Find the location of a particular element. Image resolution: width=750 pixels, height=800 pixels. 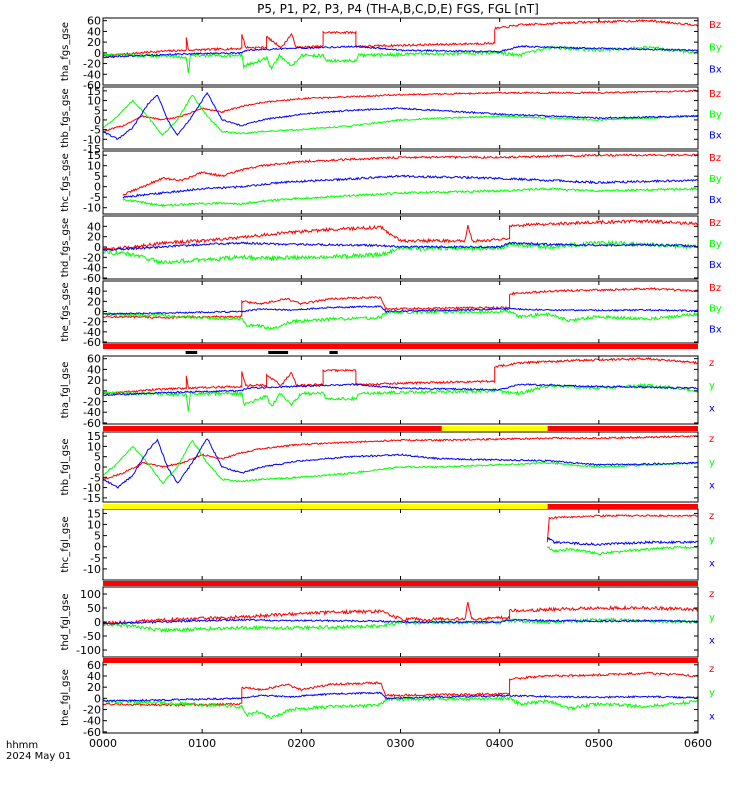

series-z-tha_fgl_gse is located at coordinates (400, 376).